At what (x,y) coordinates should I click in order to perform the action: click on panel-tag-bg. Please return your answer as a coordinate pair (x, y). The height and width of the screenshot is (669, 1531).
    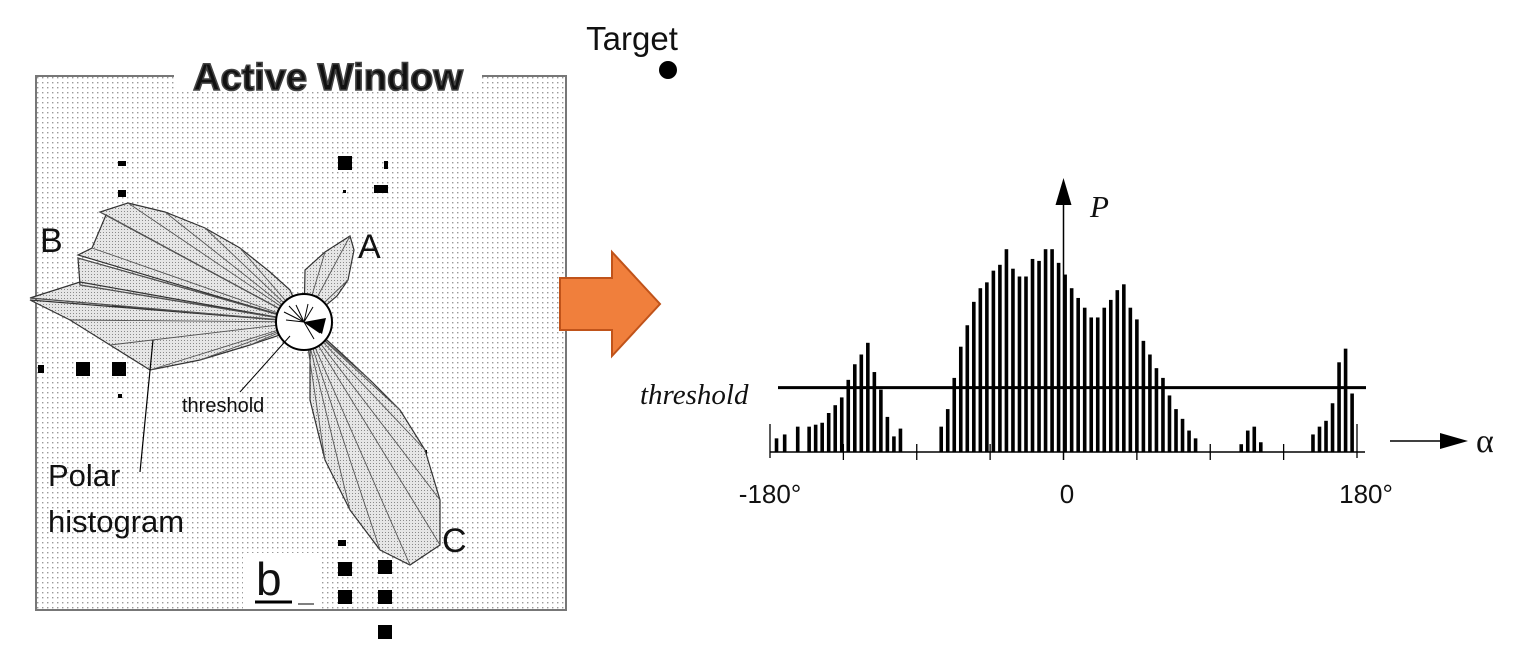
    Looking at the image, I should click on (281, 581).